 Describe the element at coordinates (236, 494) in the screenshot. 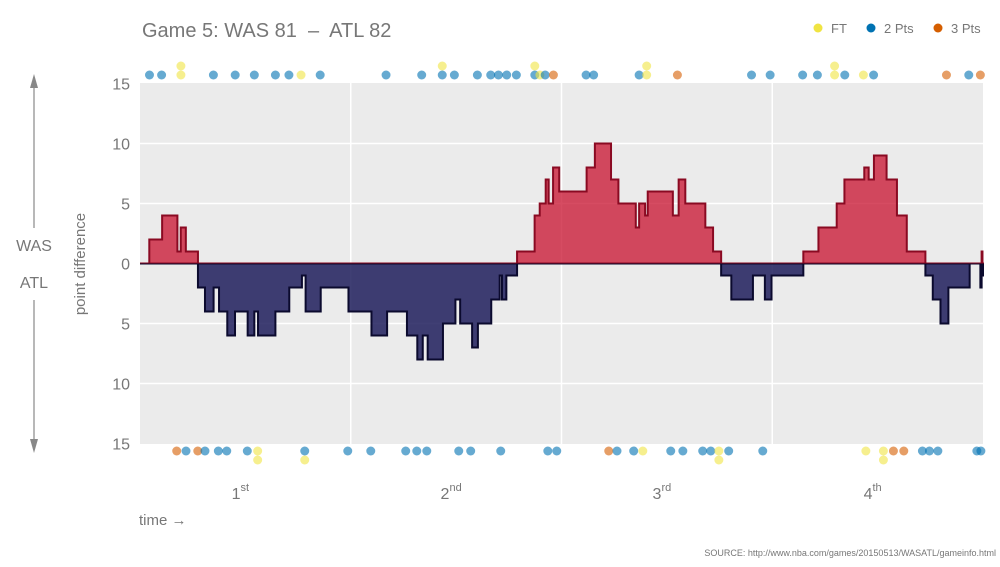

I see `quarter-number: 1` at that location.